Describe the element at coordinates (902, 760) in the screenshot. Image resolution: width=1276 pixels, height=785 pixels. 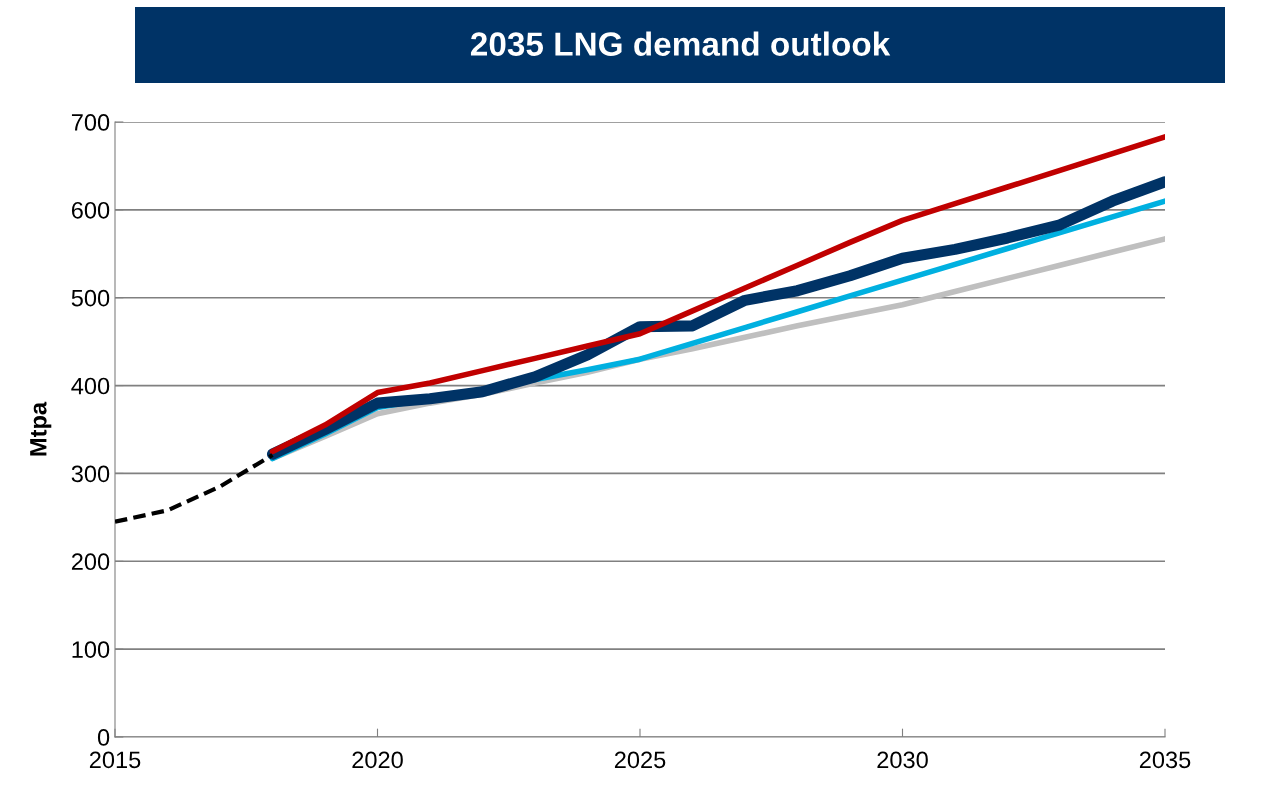
I see `x-tick-label: 2030` at that location.